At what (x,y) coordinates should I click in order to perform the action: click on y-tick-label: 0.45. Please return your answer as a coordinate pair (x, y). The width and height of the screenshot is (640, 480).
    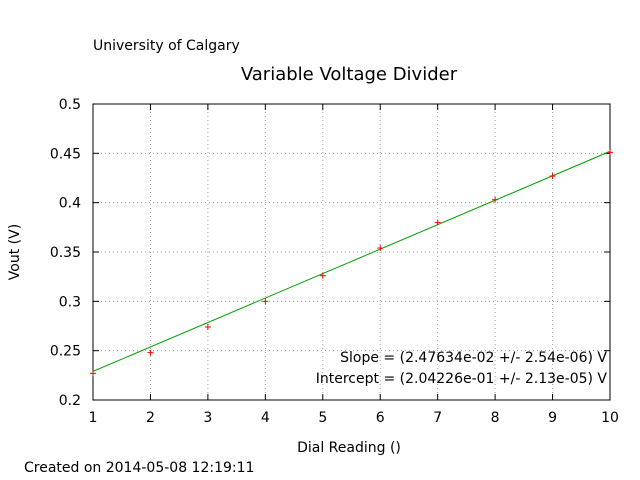
    Looking at the image, I should click on (65, 154).